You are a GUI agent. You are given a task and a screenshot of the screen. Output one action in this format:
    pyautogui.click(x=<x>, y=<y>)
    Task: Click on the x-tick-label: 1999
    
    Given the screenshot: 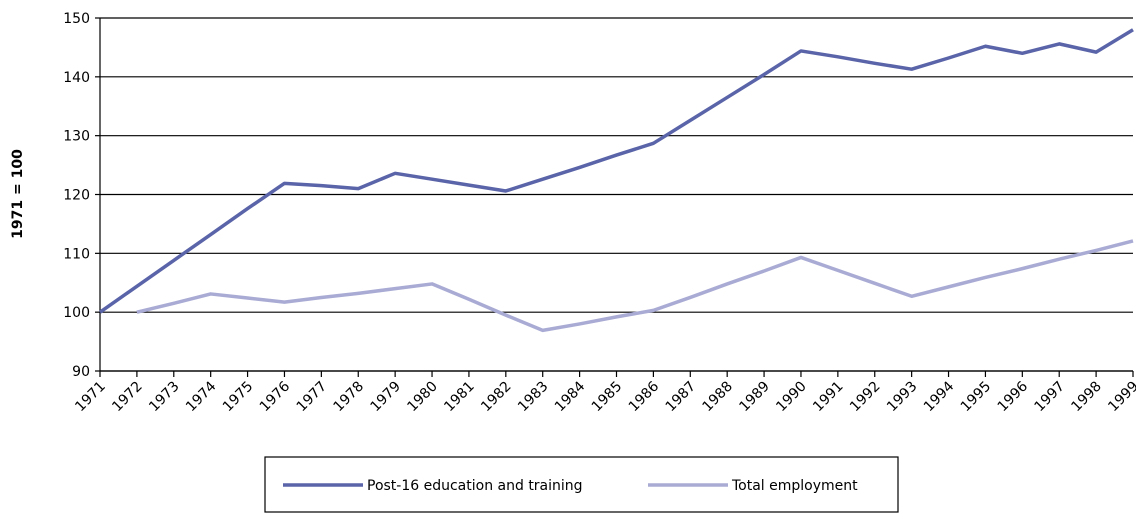 What is the action you would take?
    pyautogui.click(x=1120, y=397)
    